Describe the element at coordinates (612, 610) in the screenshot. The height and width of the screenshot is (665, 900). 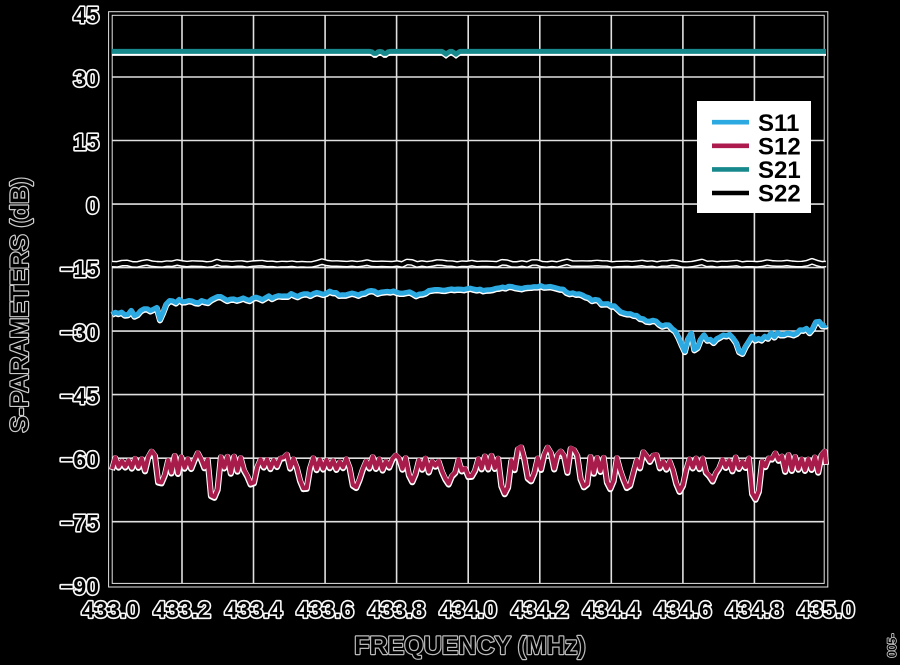
I see `svg-text: 434.4` at that location.